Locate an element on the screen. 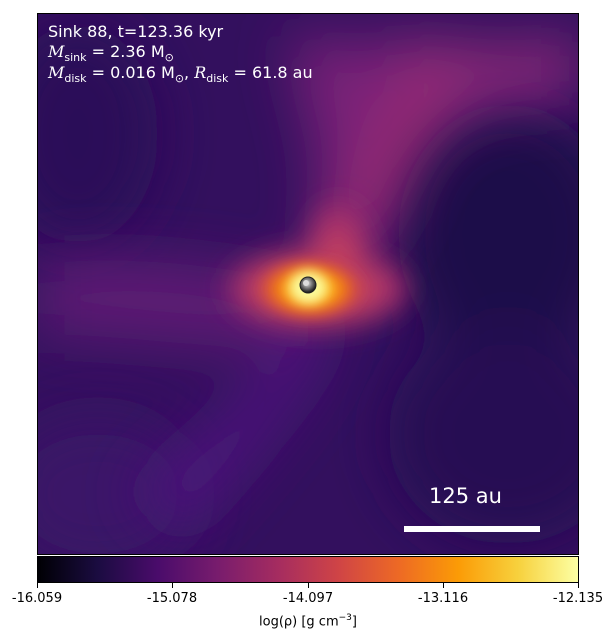  colorbar-tick-label: -15.078 is located at coordinates (172, 598).